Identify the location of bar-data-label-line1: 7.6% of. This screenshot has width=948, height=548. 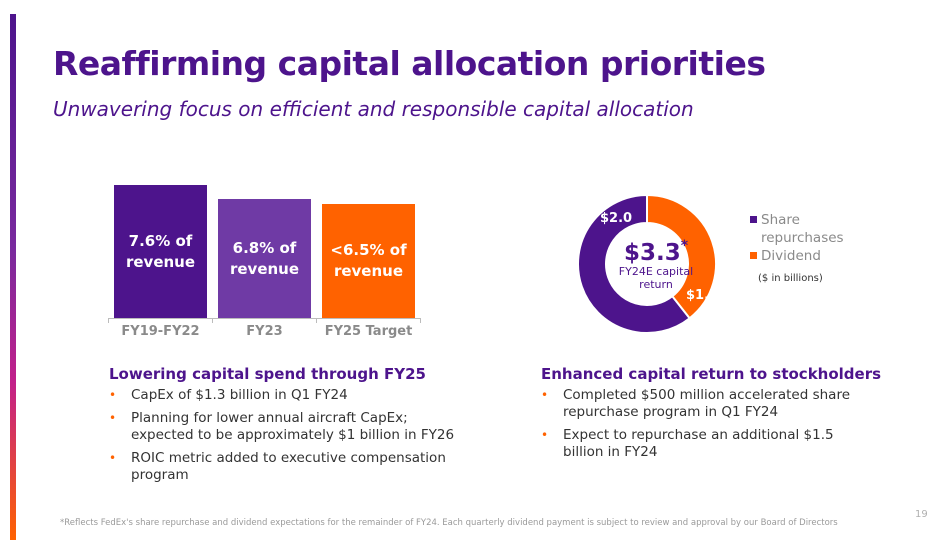
(160, 240).